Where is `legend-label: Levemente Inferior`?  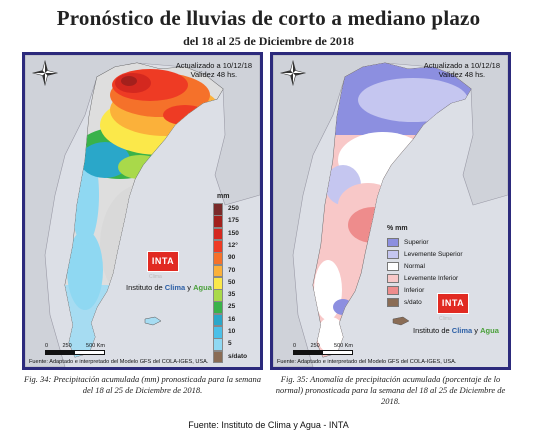
legend-label: Levemente Inferior is located at coordinates (431, 278).